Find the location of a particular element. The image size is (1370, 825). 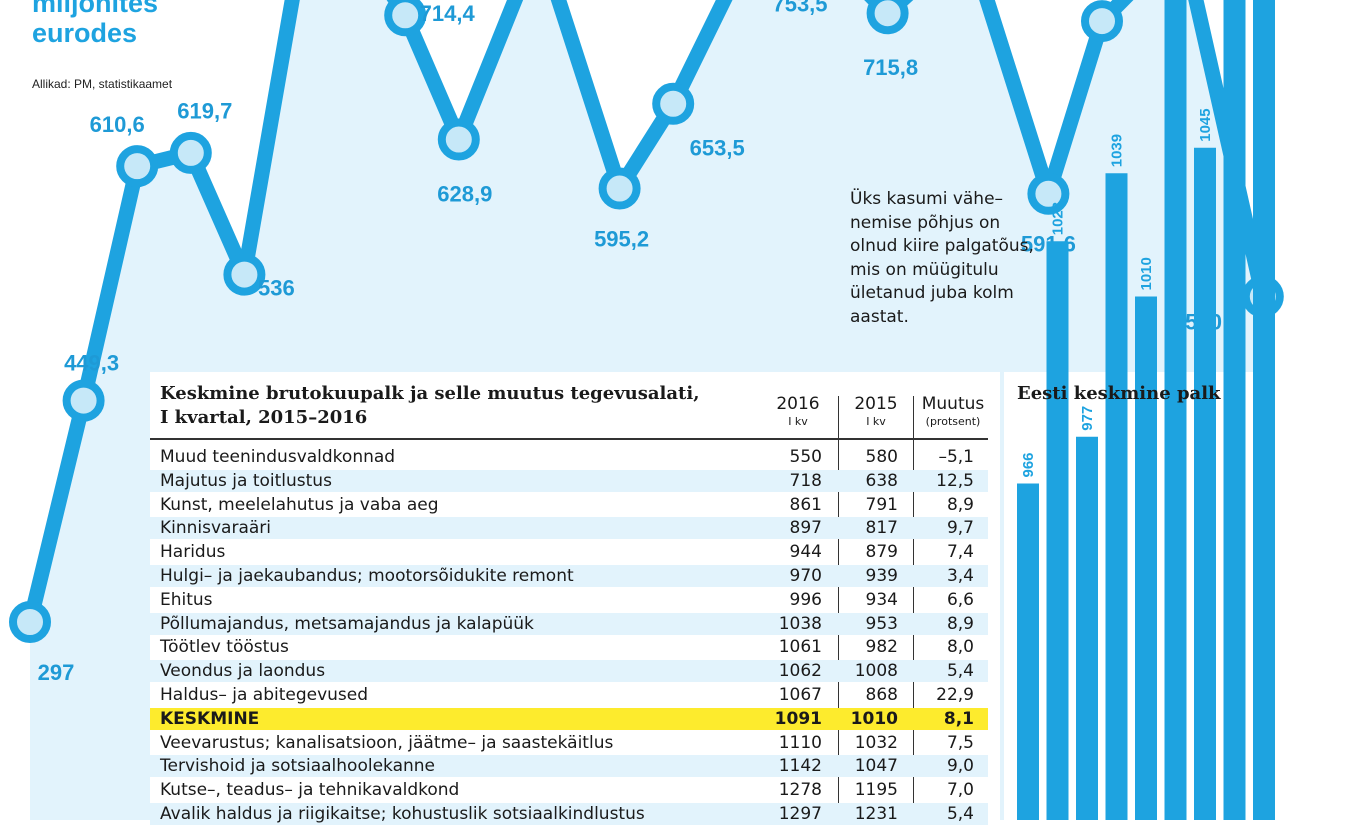

table-row: Ehitus 996 934 6,6 is located at coordinates (569, 600).